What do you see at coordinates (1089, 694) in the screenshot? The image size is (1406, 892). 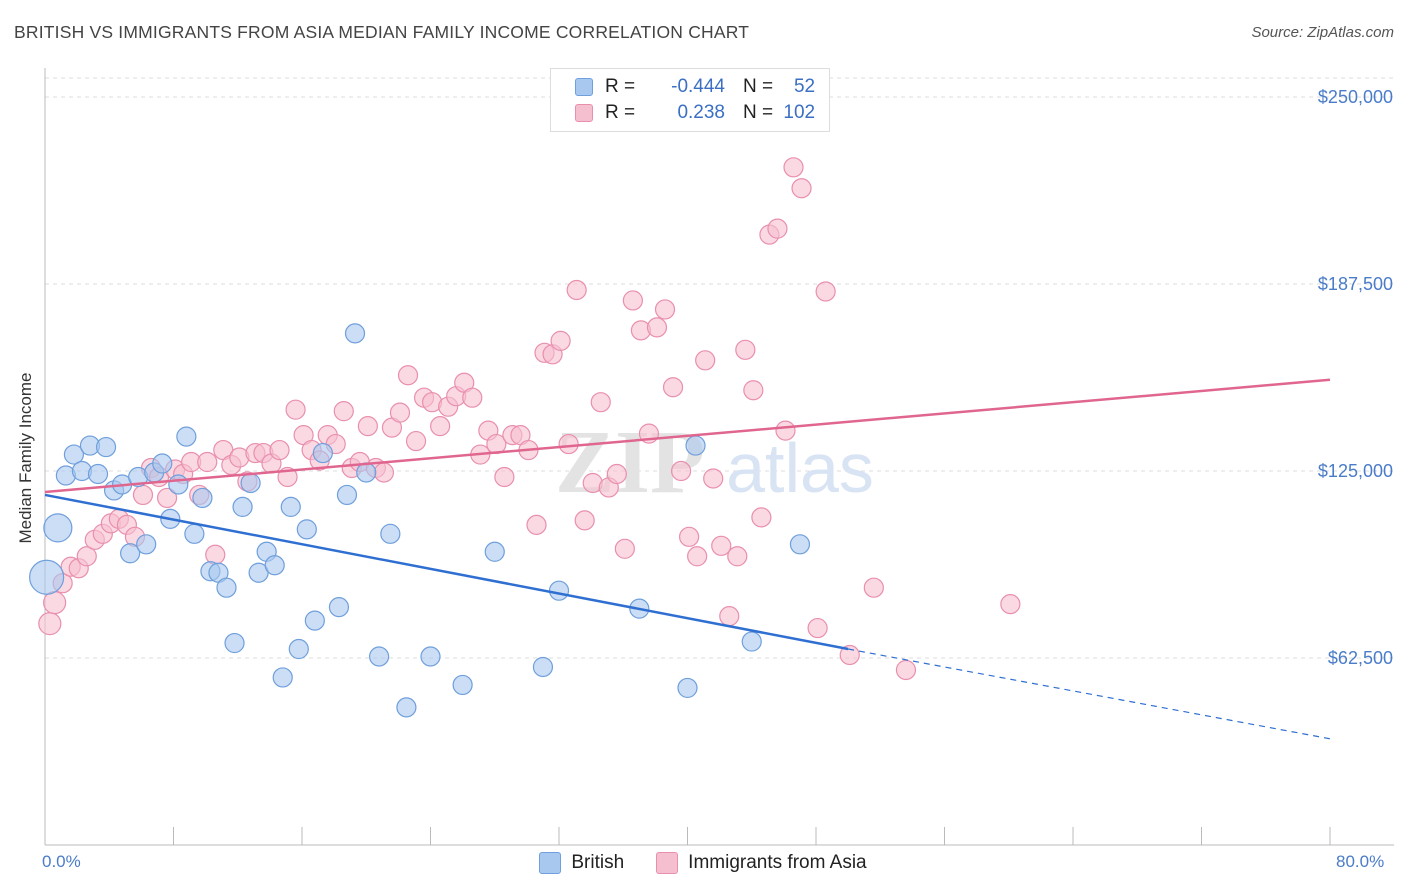 I see `british-trendline-extension` at bounding box center [1089, 694].